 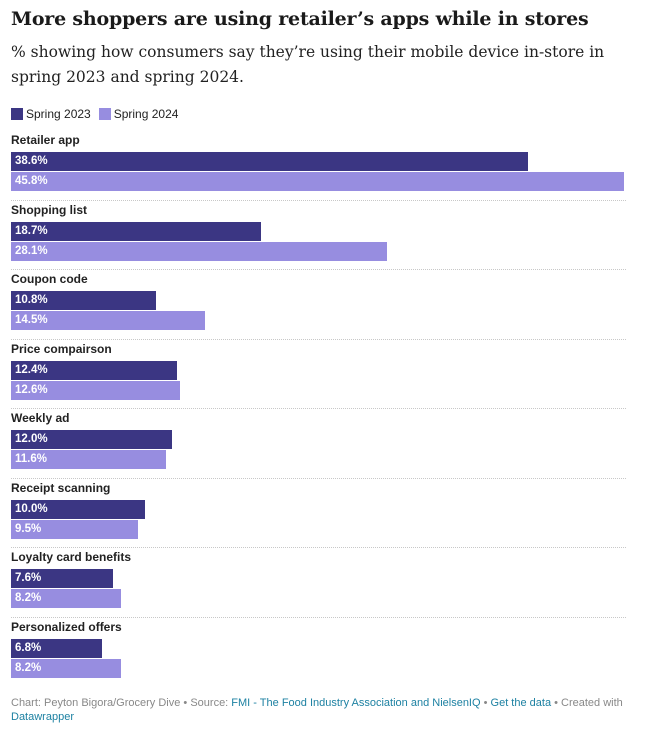 I want to click on get-data-link: Get the data, so click(x=521, y=703).